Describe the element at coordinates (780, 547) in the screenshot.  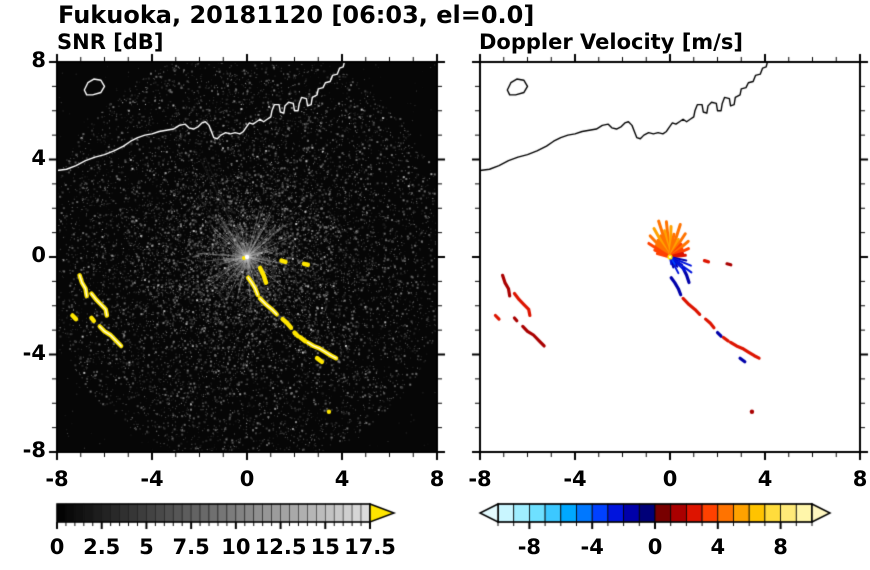
I see `doppler-colorbar-label: 8` at that location.